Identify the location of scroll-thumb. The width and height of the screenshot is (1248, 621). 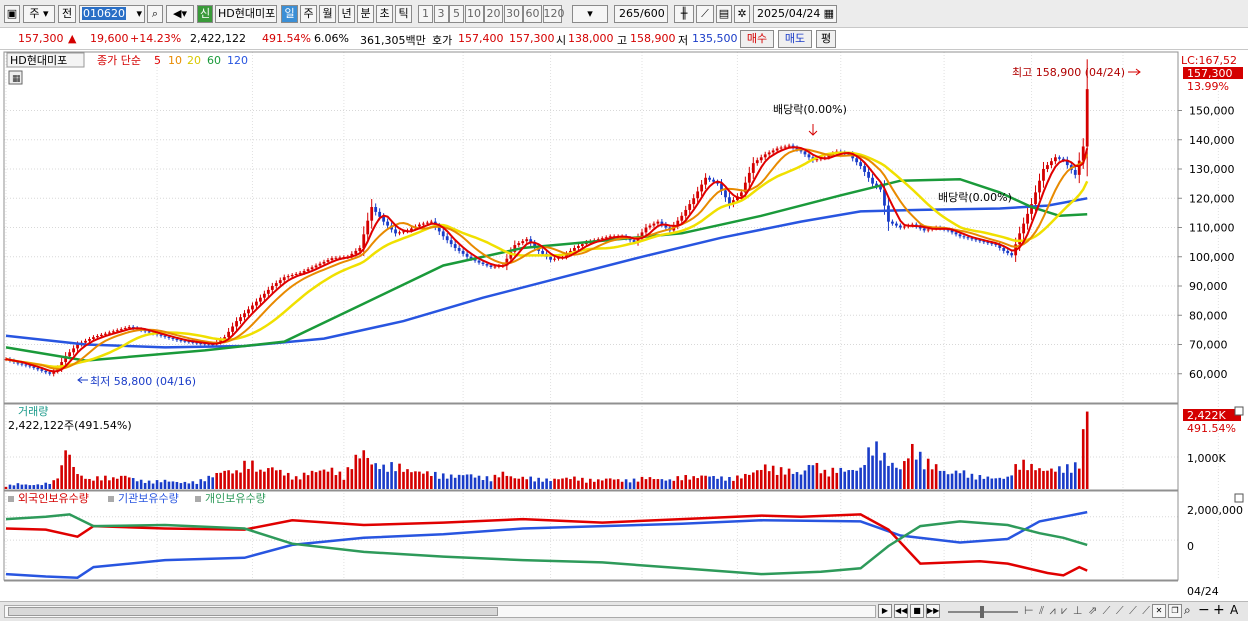
(253, 611).